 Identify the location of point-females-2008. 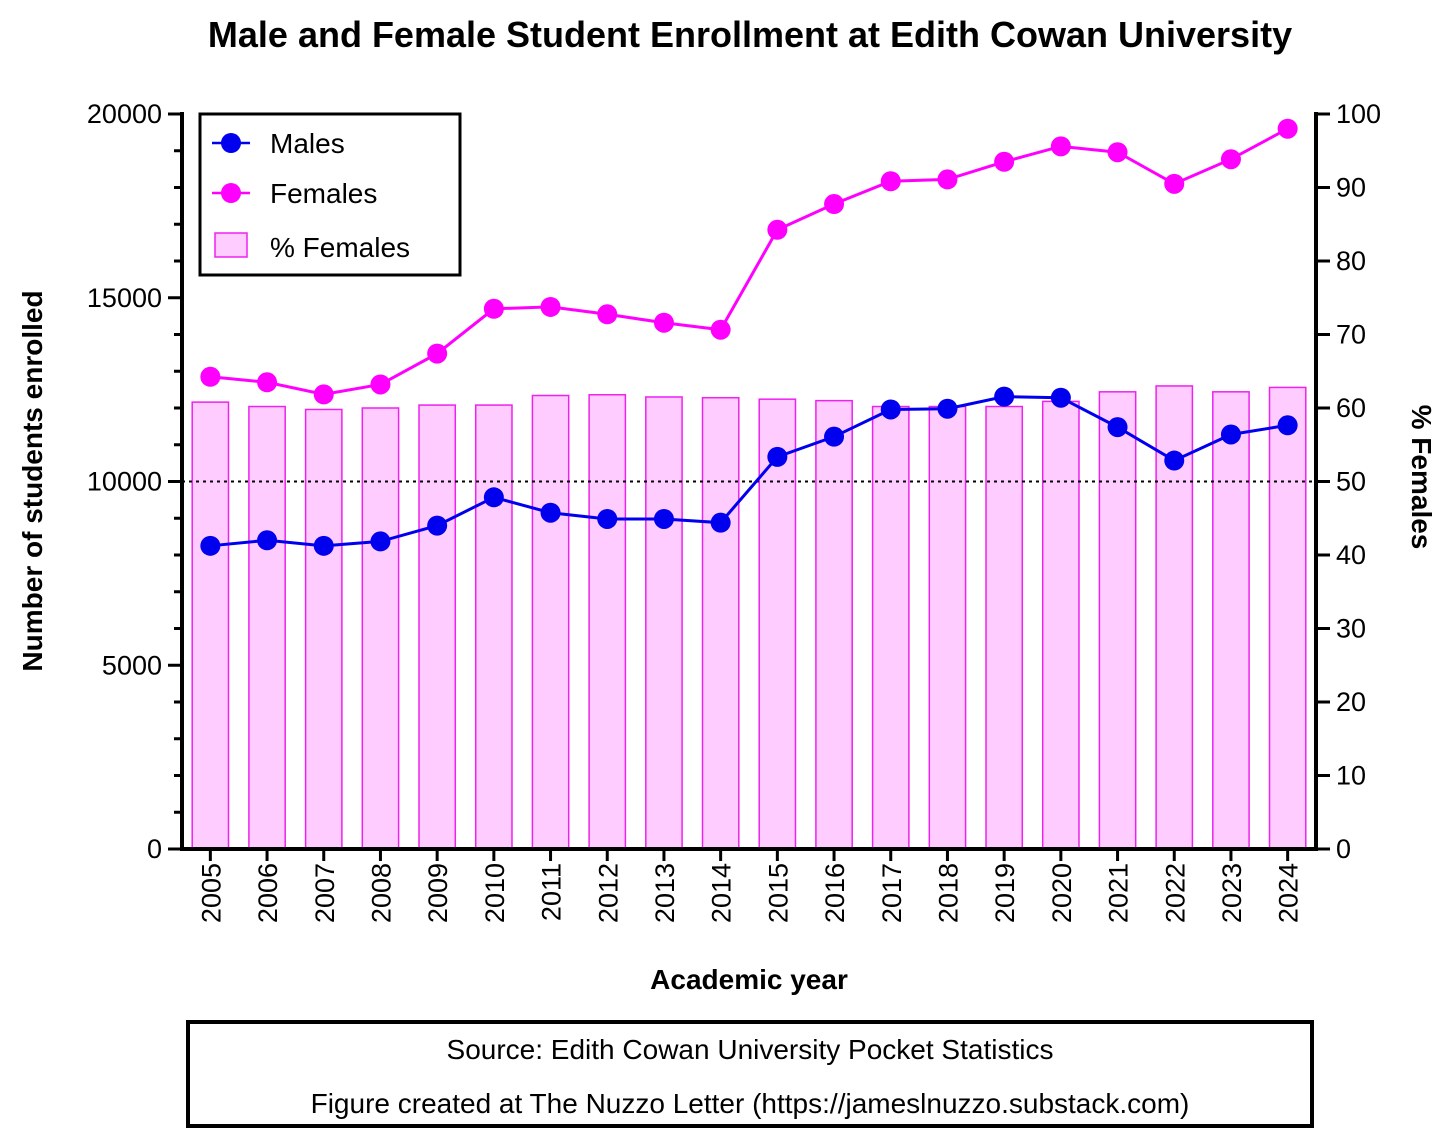
(380, 384).